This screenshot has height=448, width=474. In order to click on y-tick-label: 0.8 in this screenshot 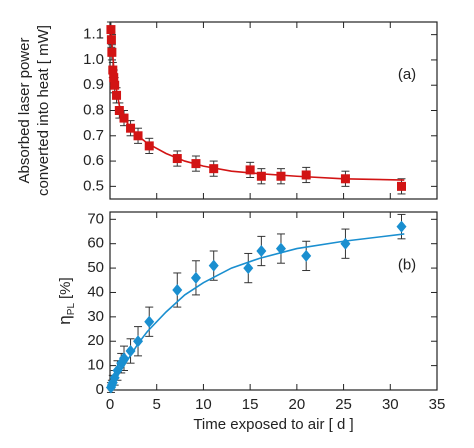, I will do `click(93, 109)`.